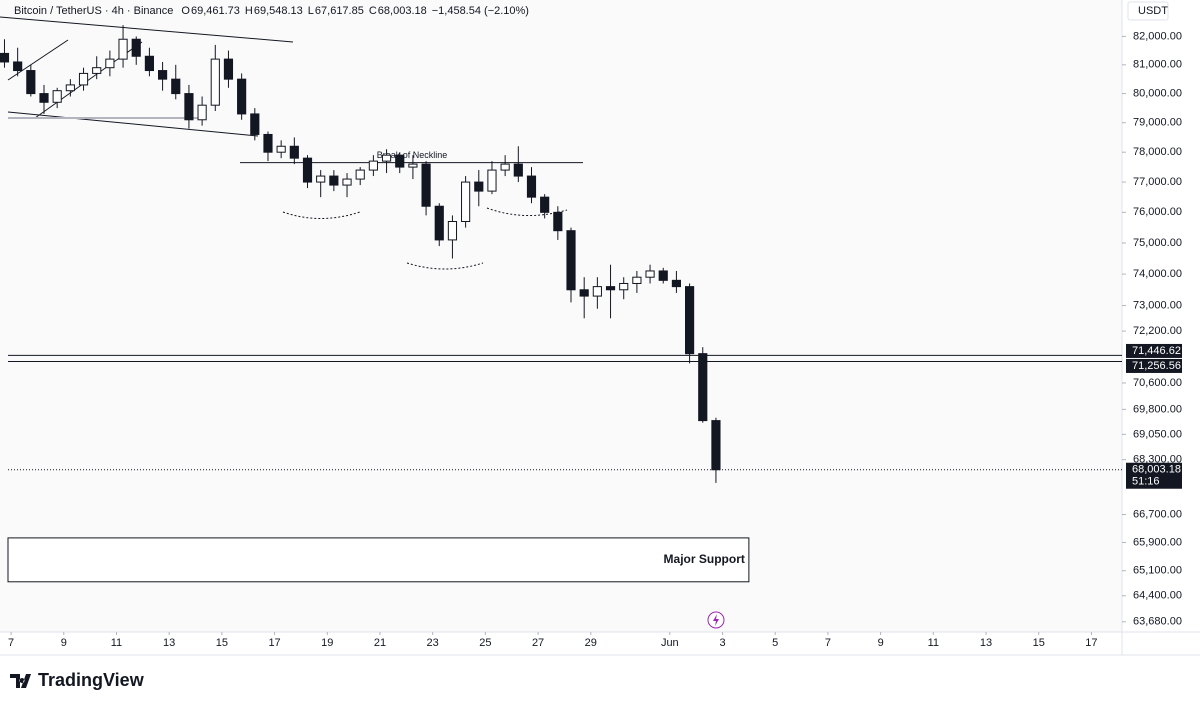 The height and width of the screenshot is (709, 1200). Describe the element at coordinates (1157, 36) in the screenshot. I see `y-tick-label: 82,000.00` at that location.